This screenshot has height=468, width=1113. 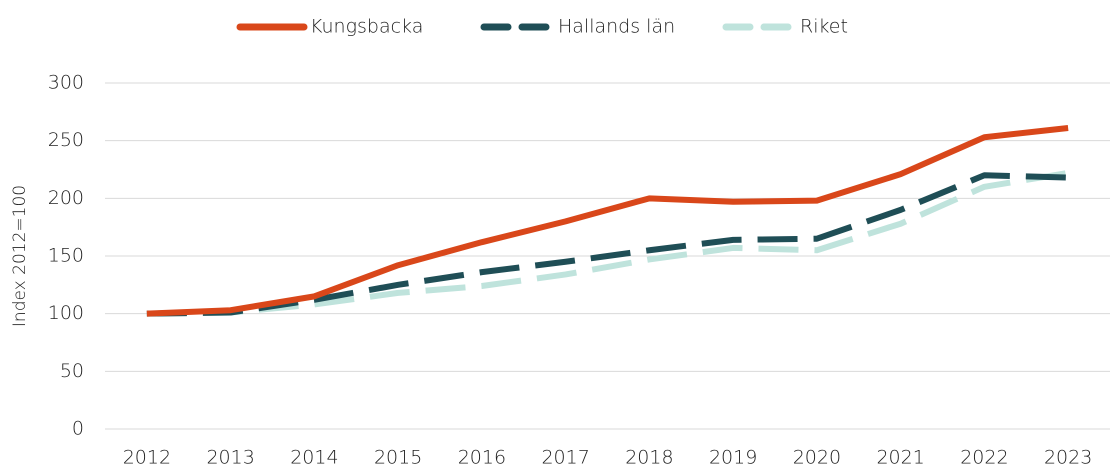 I want to click on y-tick-label: 300, so click(x=66, y=83).